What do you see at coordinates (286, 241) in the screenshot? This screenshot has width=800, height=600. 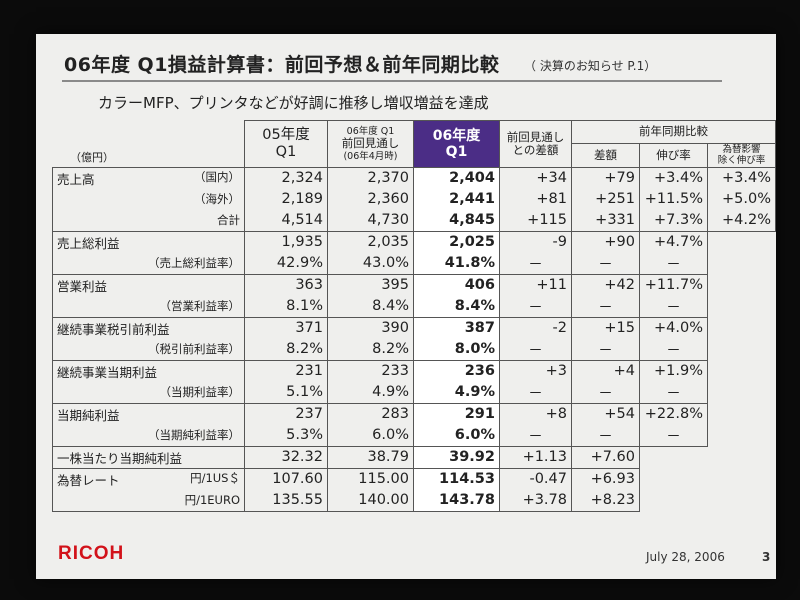 I see `cell-fy05: 1,935` at bounding box center [286, 241].